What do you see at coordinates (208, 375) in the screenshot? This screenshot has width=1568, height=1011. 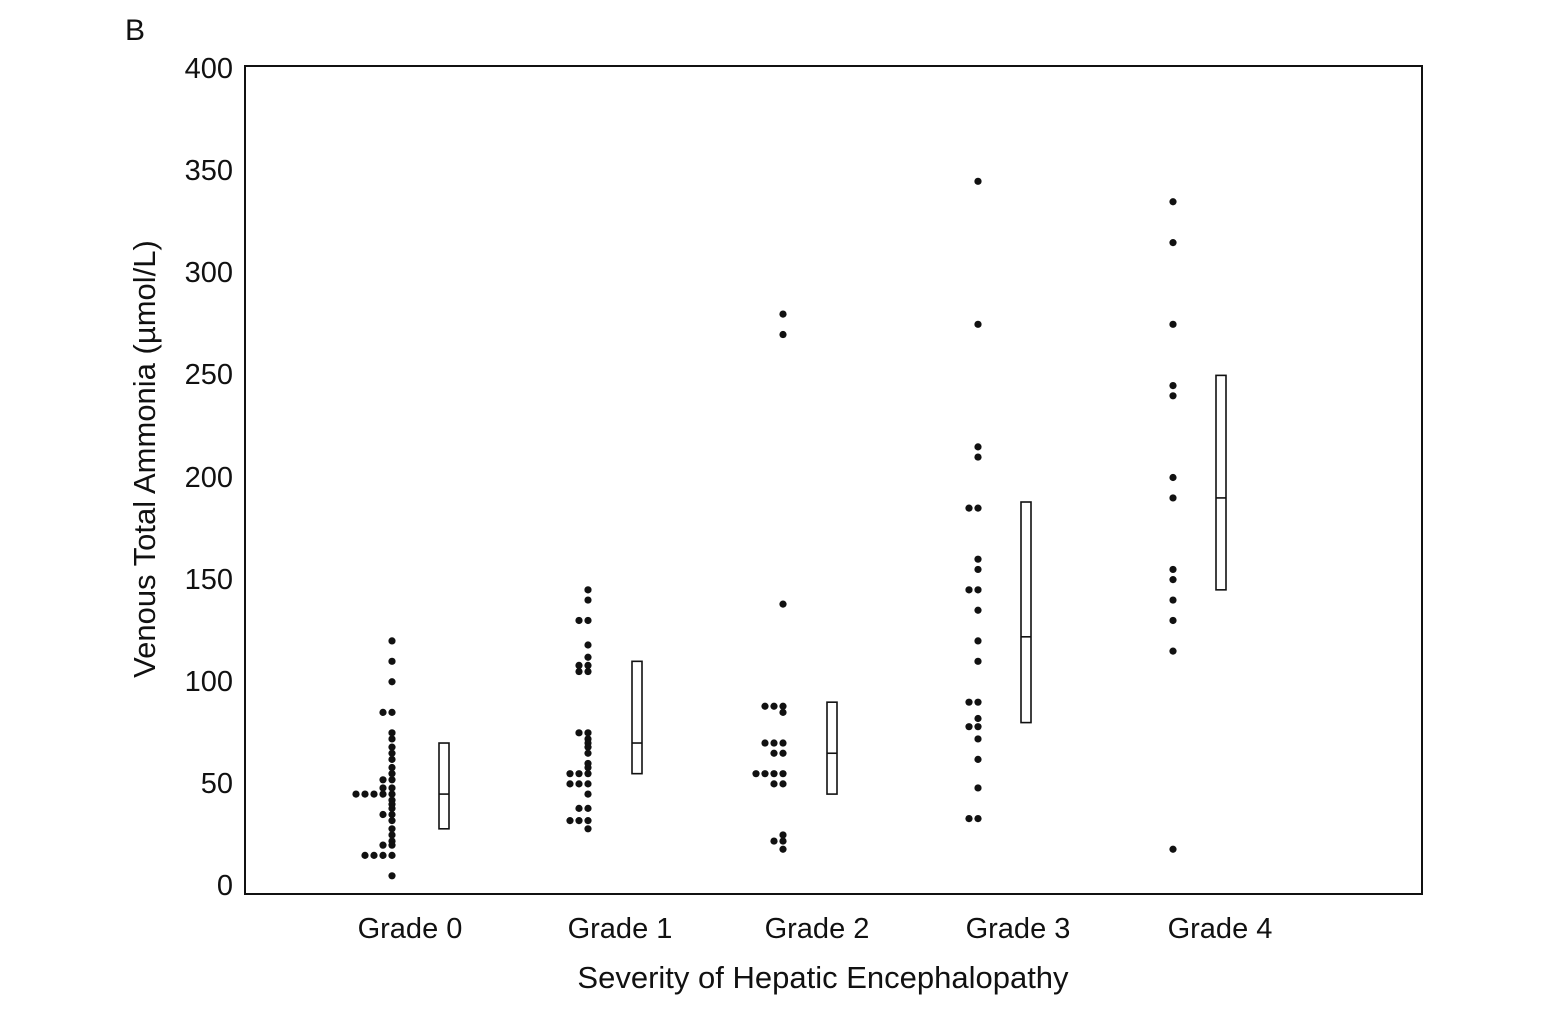 I see `y-tick-label: 250` at bounding box center [208, 375].